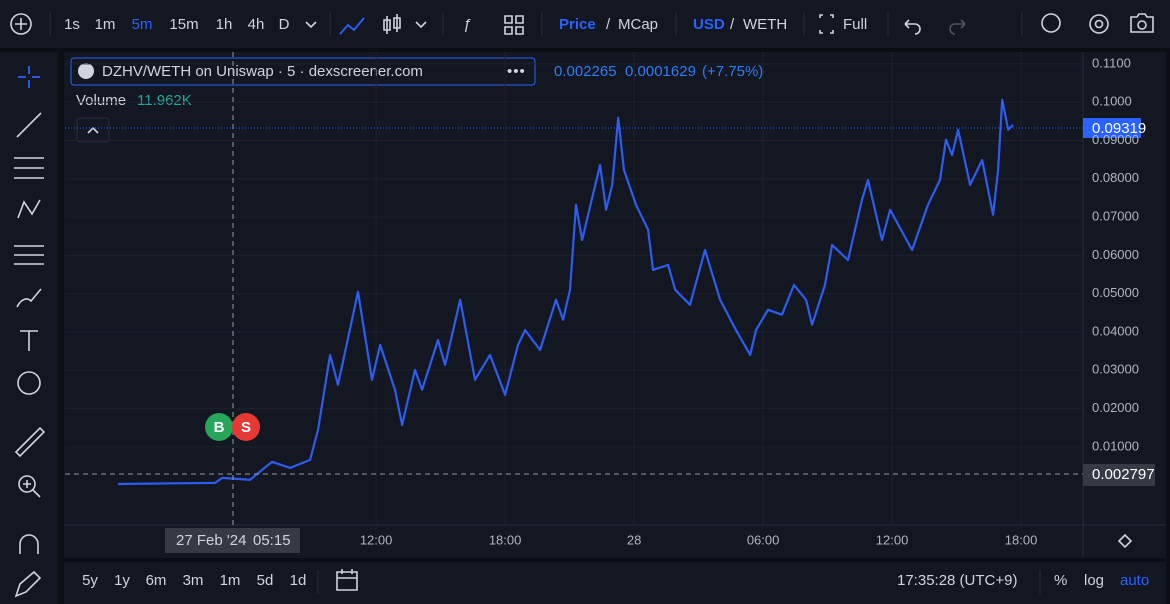  Describe the element at coordinates (585, 71) in the screenshot. I see `legend-price: 0.002265` at that location.